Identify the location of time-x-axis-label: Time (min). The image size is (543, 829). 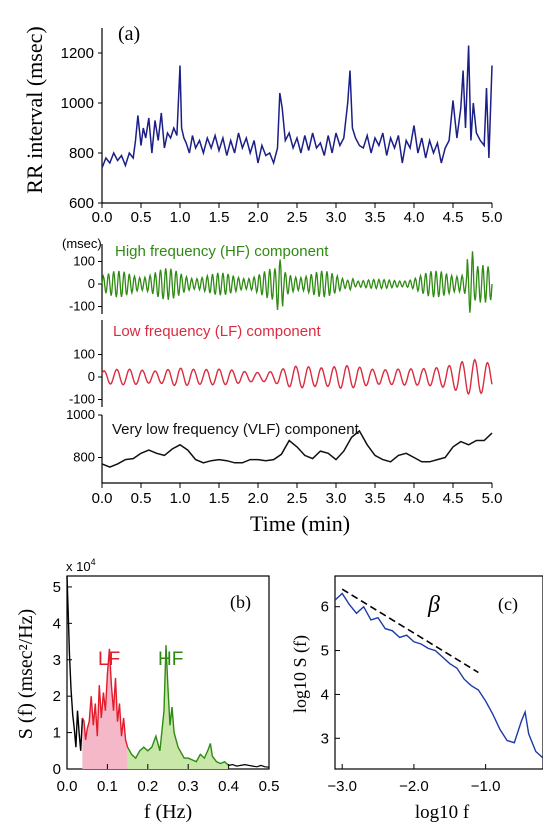
(300, 523).